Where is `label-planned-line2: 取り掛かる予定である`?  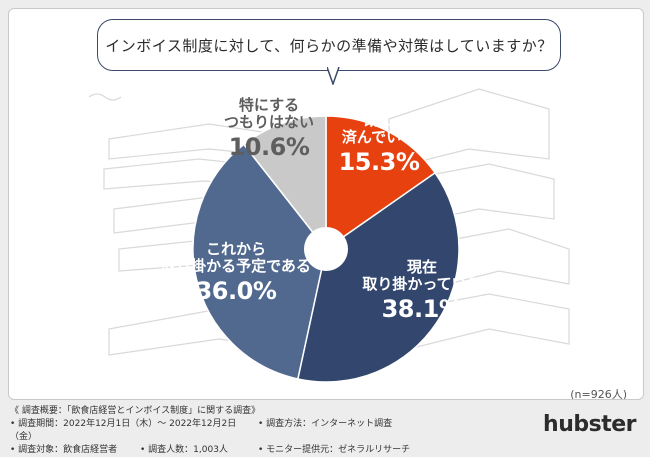
label-planned-line2: 取り掛かる予定である is located at coordinates (236, 266).